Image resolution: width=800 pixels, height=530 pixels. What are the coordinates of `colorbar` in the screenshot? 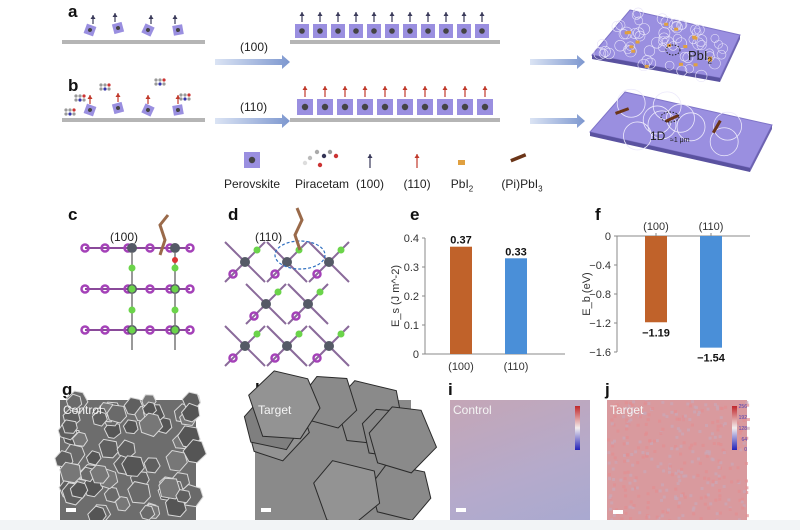 It's located at (734, 428).